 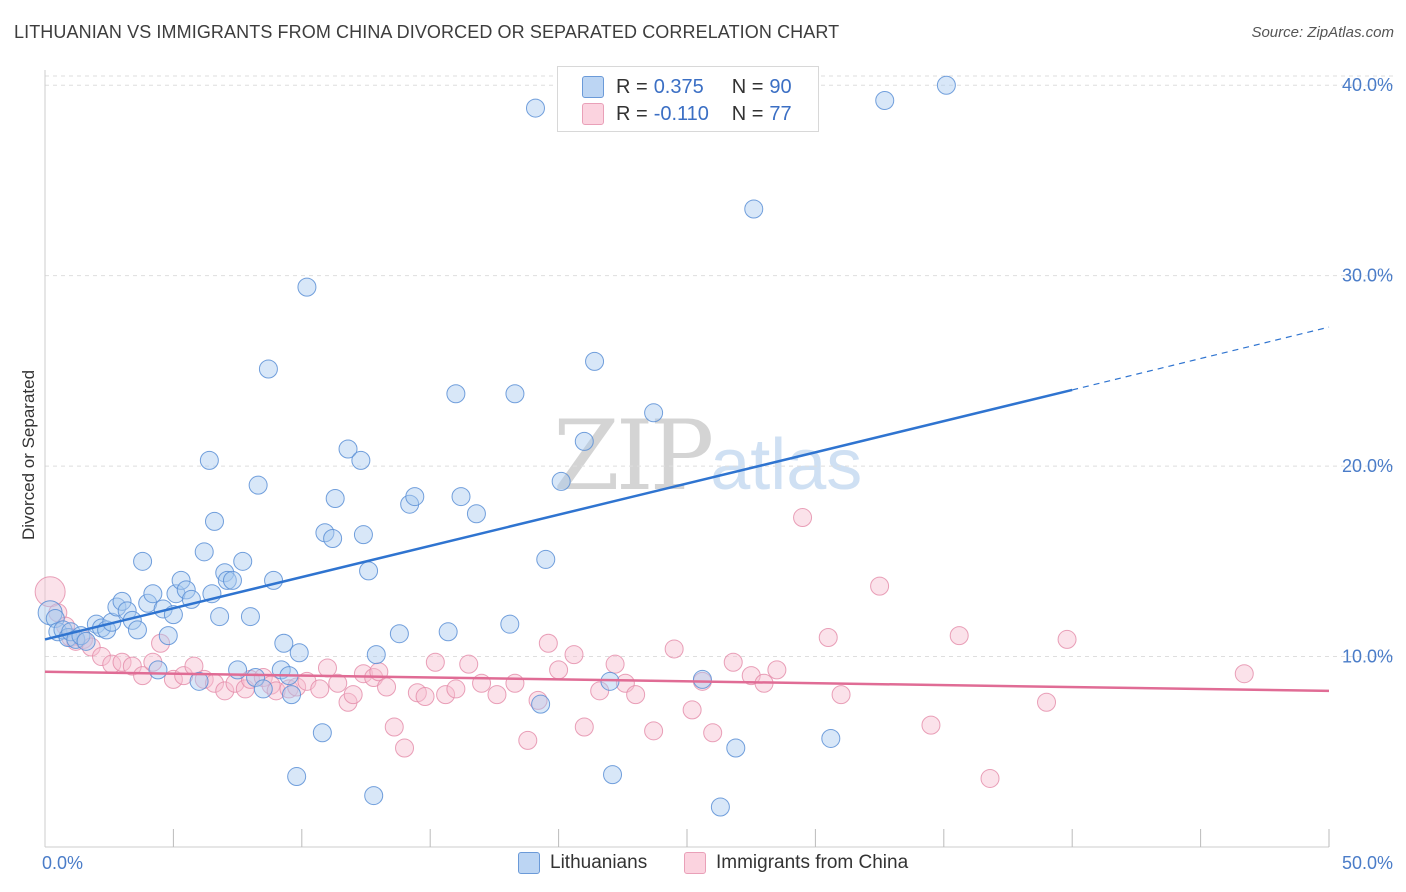 I want to click on legend-n-value: 77, so click(x=780, y=113).